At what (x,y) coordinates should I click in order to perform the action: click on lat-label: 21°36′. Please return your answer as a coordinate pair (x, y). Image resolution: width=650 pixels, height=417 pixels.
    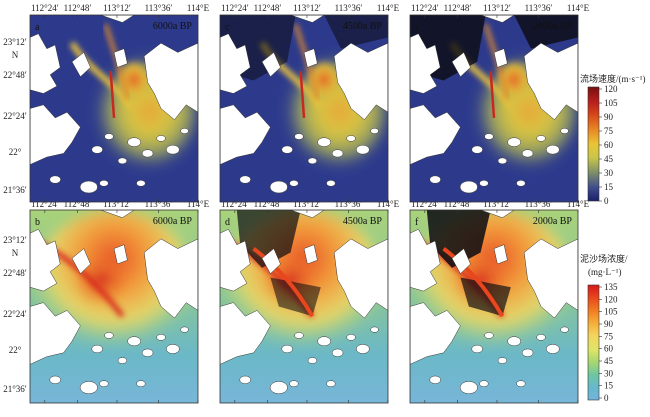
    Looking at the image, I should click on (15, 190).